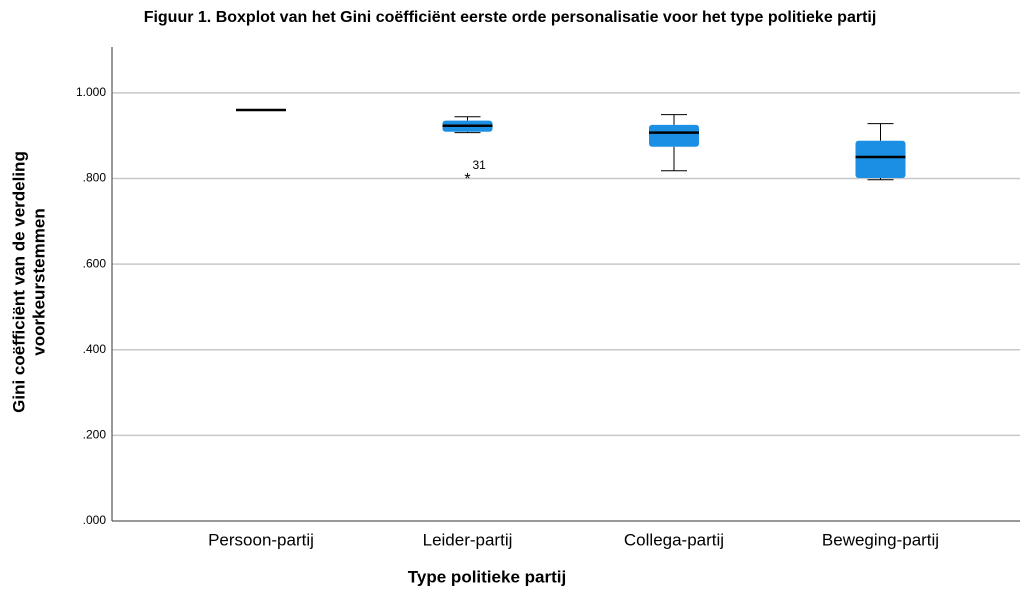  What do you see at coordinates (467, 179) in the screenshot?
I see `outlier: *` at bounding box center [467, 179].